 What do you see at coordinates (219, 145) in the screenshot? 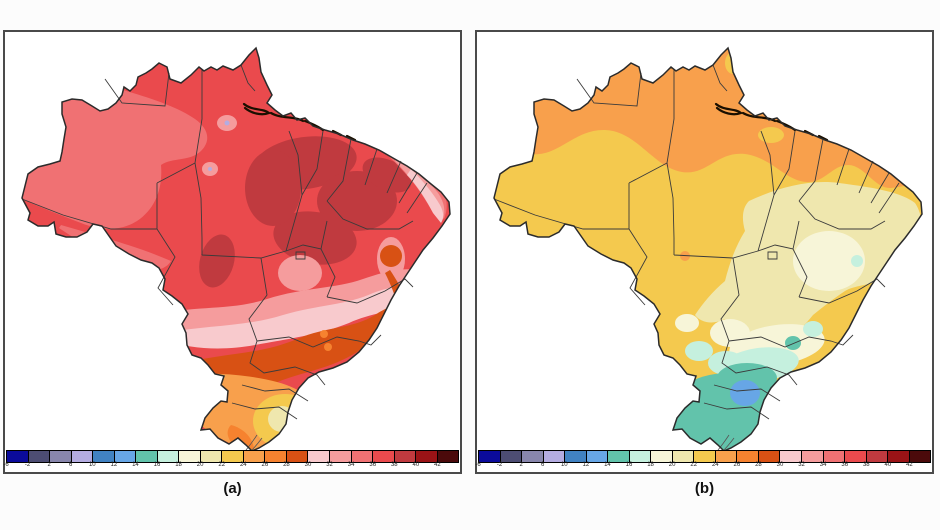
I see `a-zone-32-34-spots` at bounding box center [219, 145].